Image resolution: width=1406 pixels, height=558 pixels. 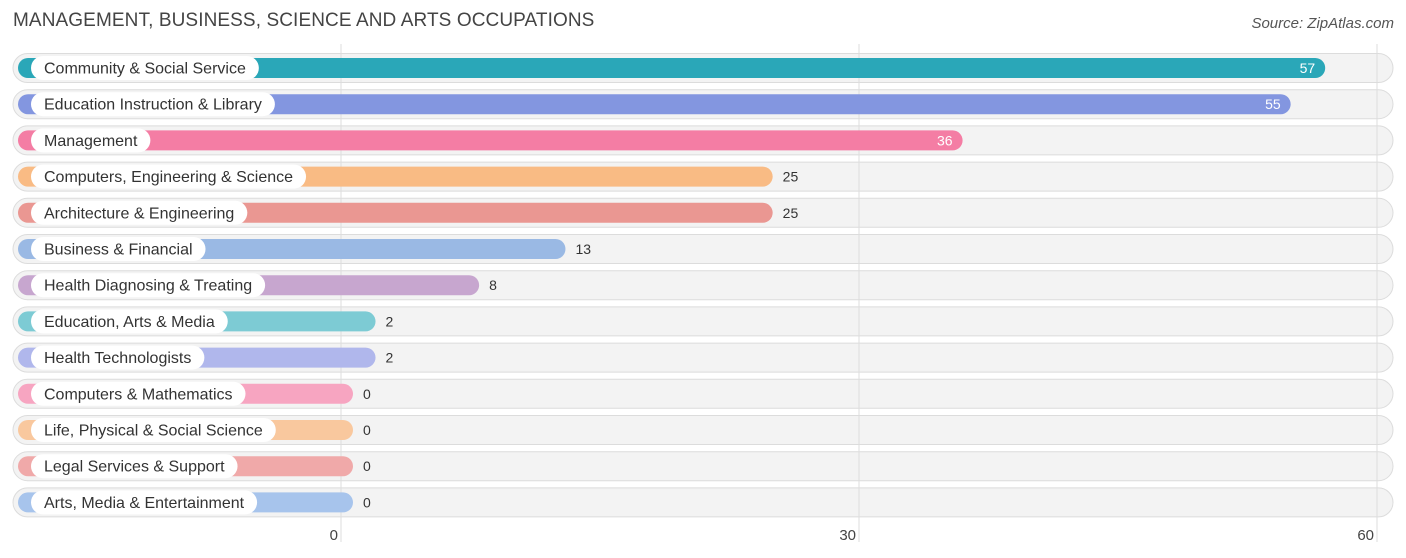 I want to click on category-label: Health Diagnosing & Treating, so click(x=148, y=286).